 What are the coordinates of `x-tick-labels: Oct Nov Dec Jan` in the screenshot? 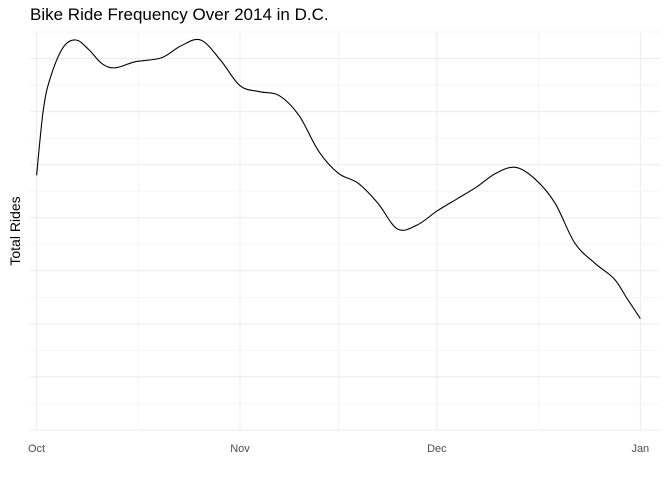 It's located at (338, 449).